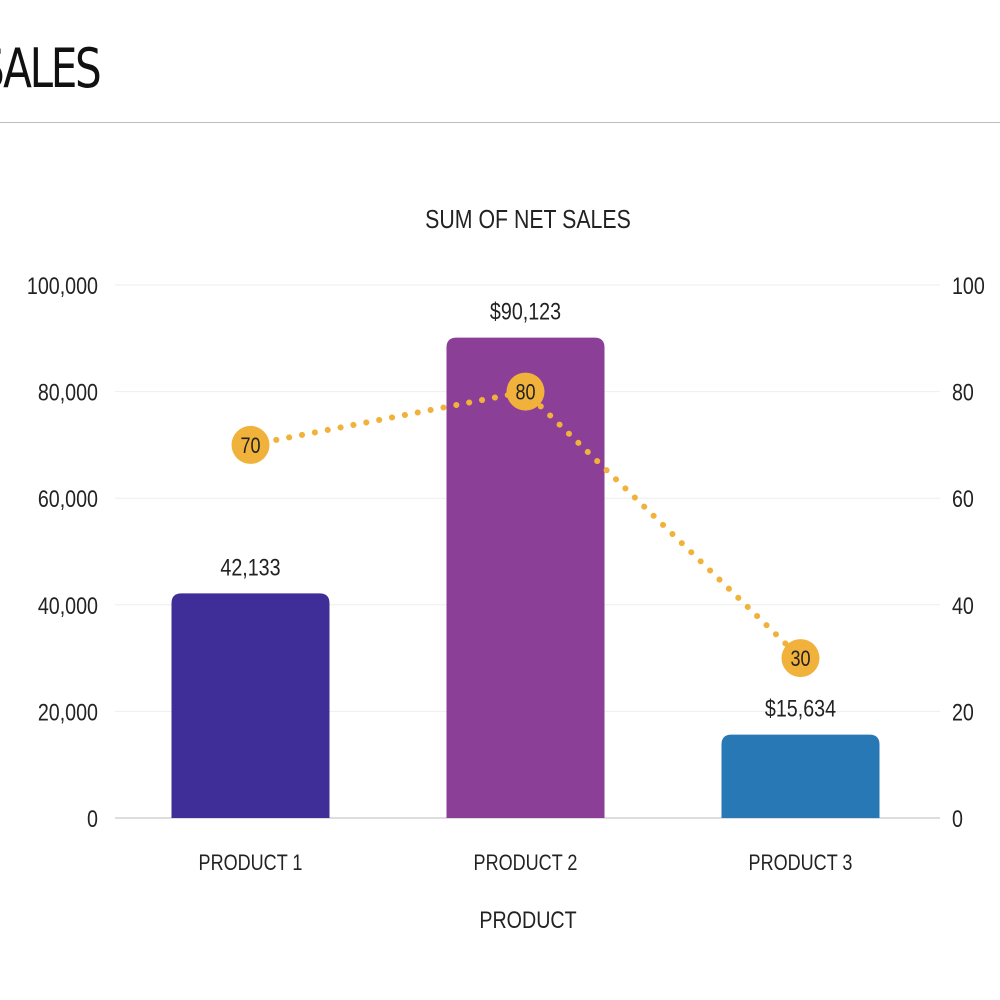  Describe the element at coordinates (51, 68) in the screenshot. I see `page-title: SALES` at that location.